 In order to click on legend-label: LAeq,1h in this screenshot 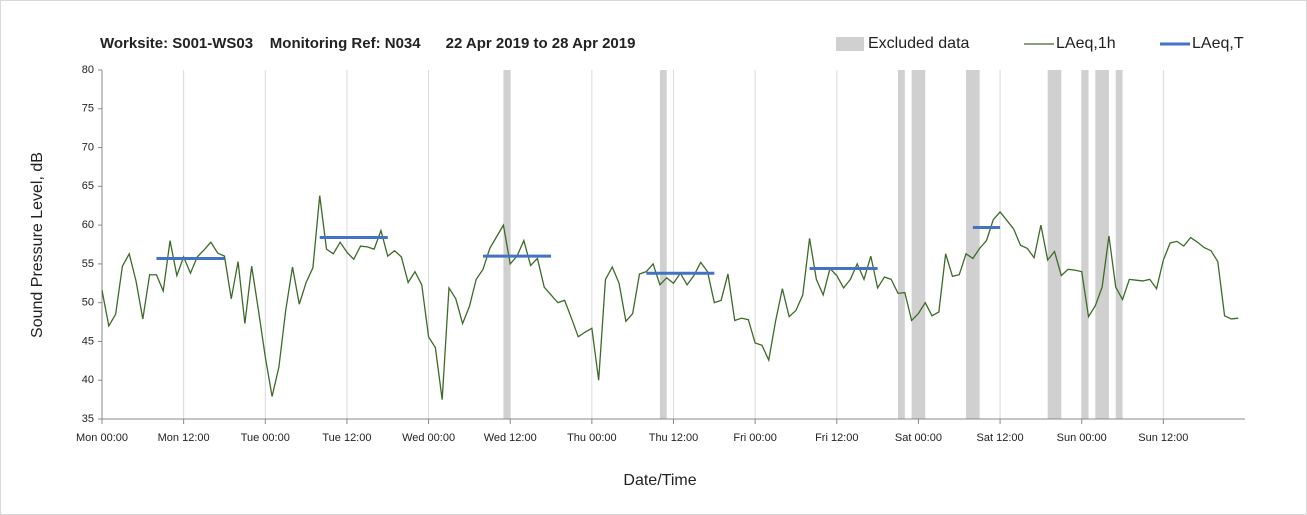, I will do `click(1086, 43)`.